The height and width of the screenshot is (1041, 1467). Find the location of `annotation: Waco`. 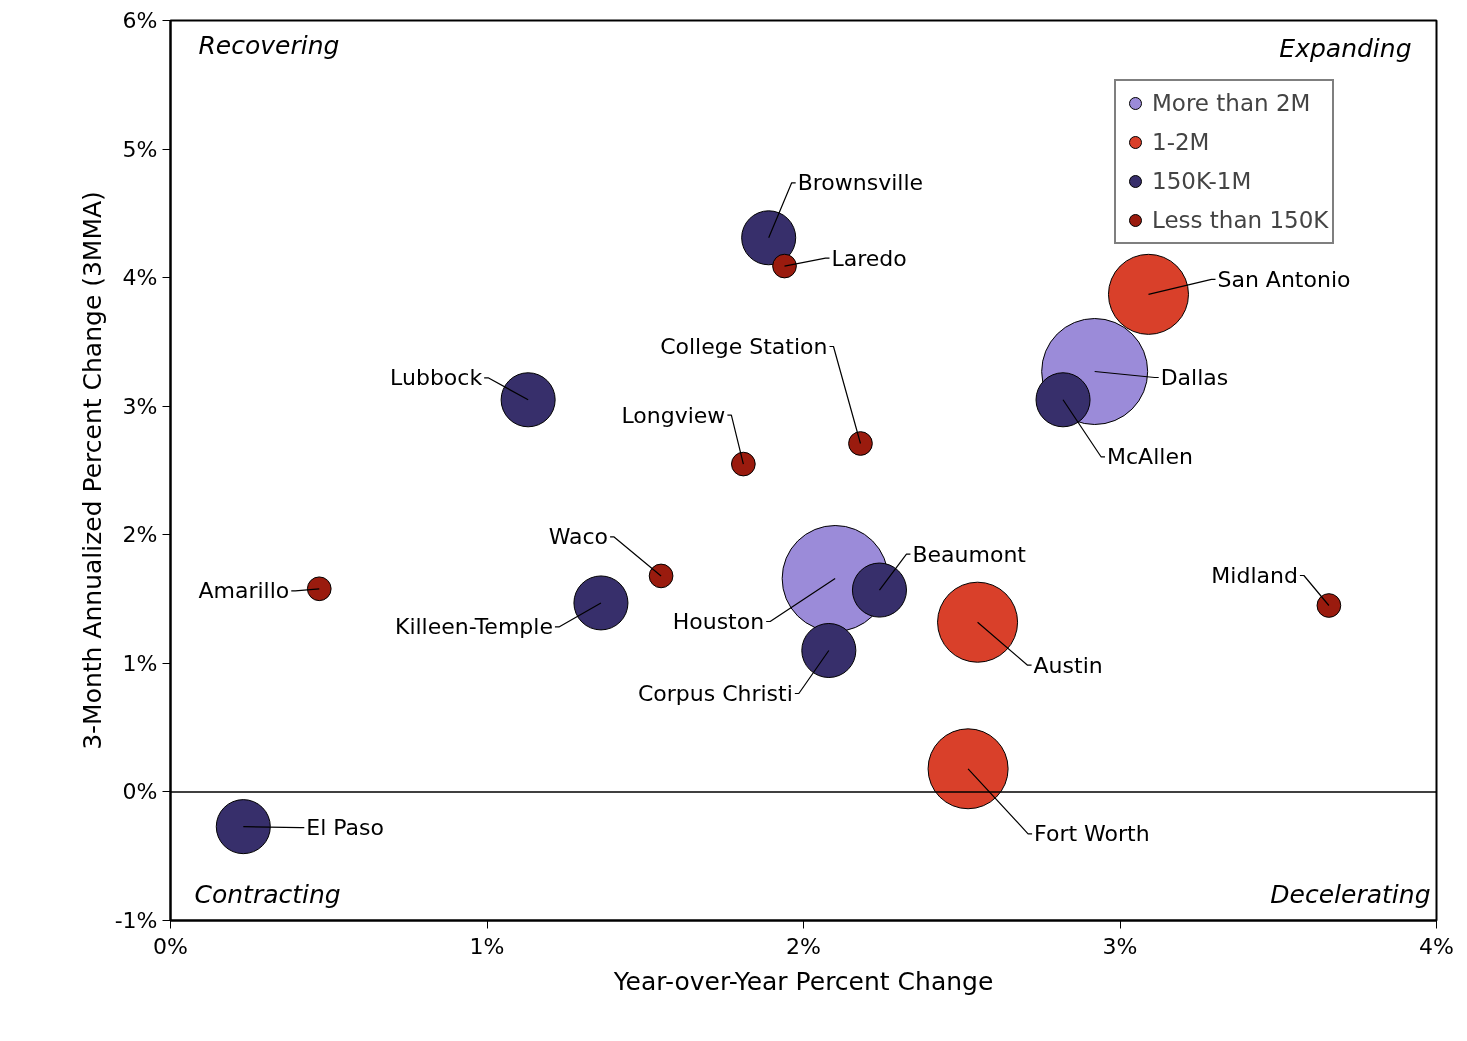

annotation: Waco is located at coordinates (578, 537).